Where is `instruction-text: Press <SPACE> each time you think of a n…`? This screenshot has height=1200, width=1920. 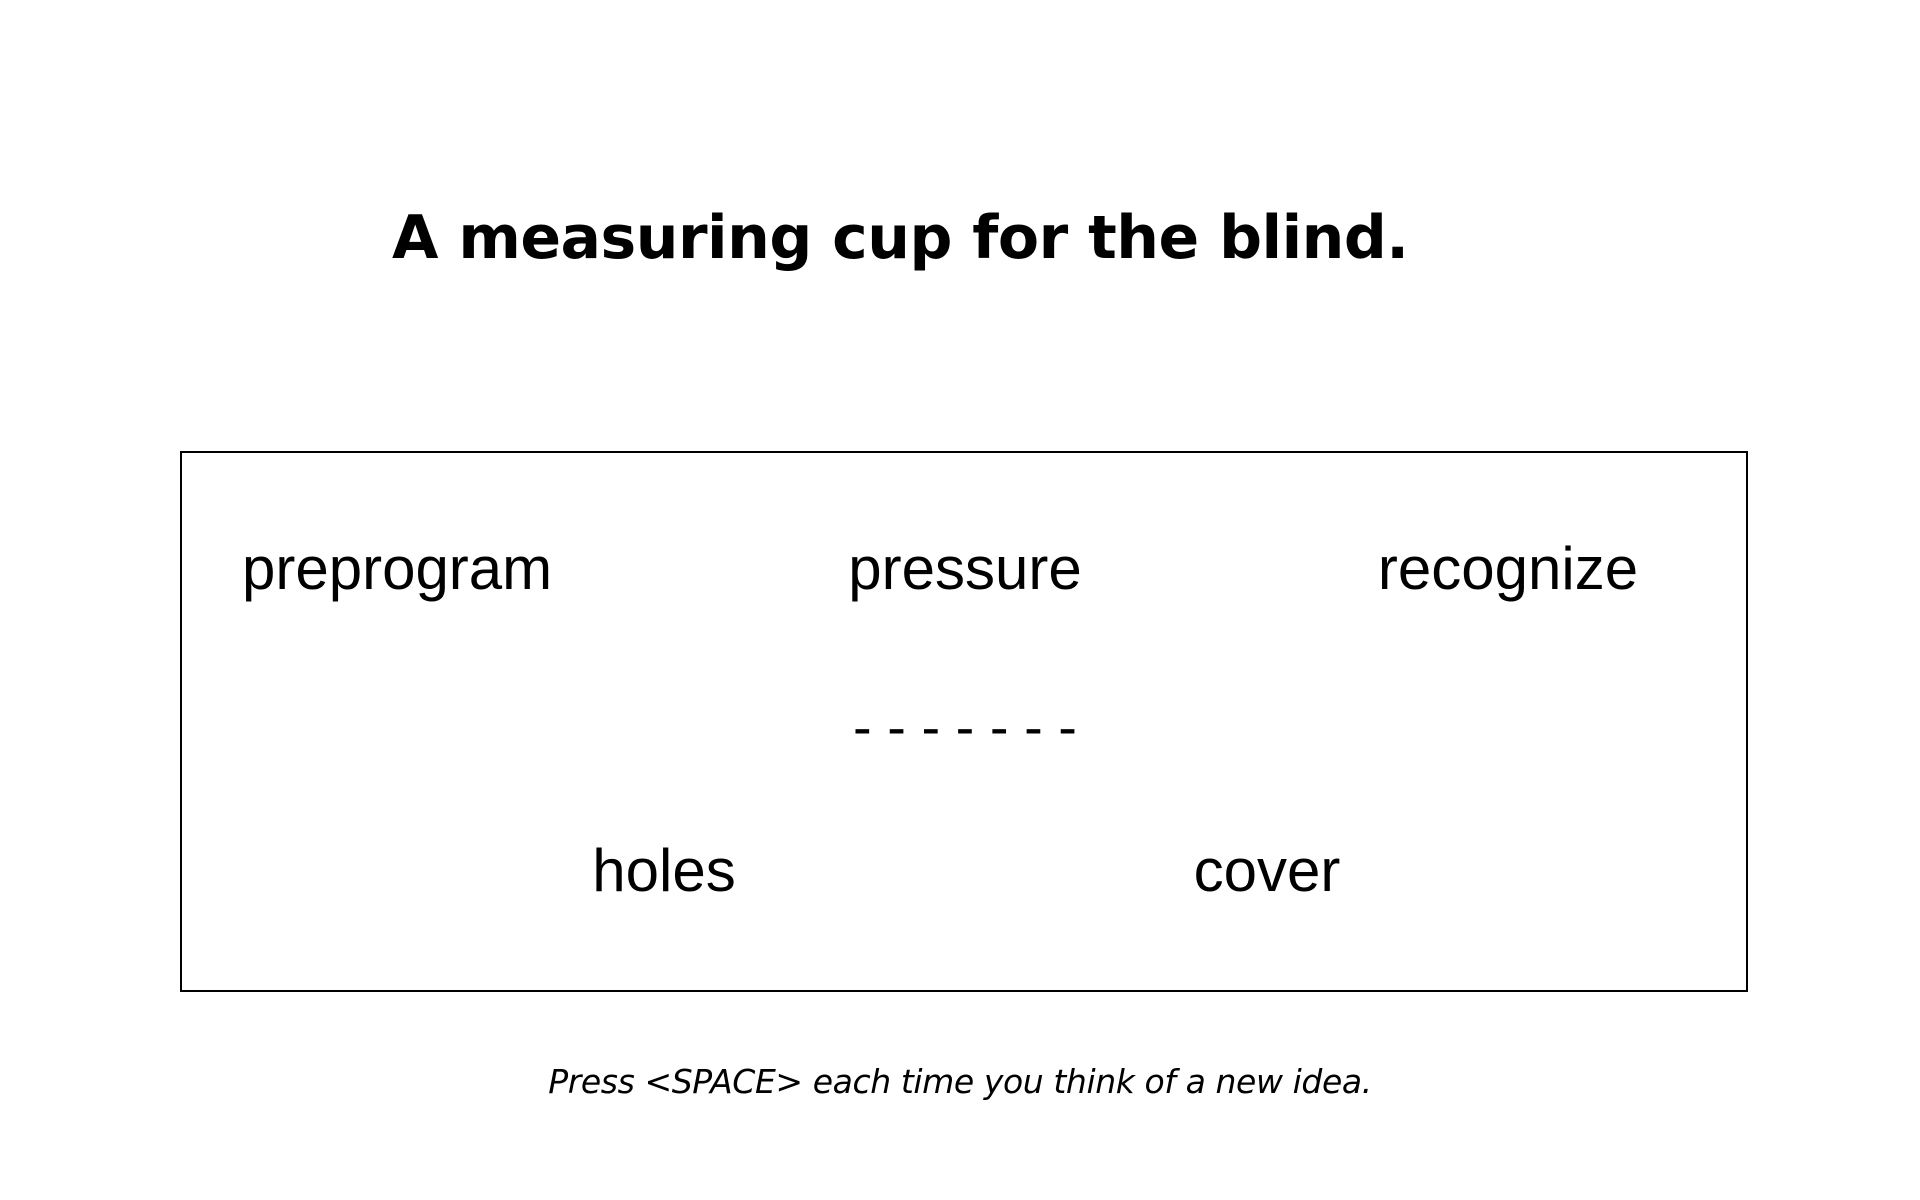 instruction-text: Press <SPACE> each time you think of a n… is located at coordinates (960, 1081).